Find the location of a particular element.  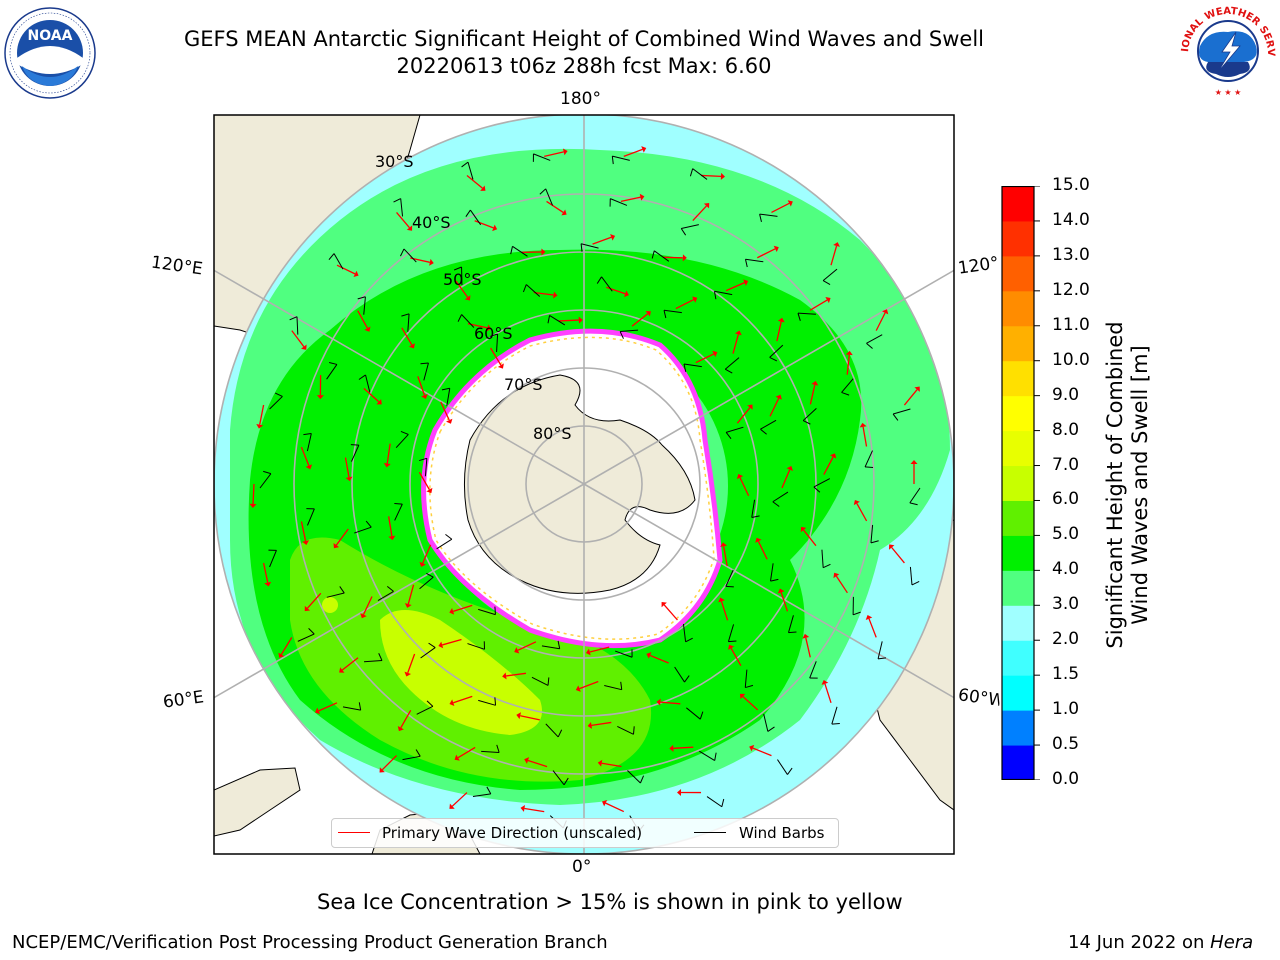

lat-label-80s: 80°S is located at coordinates (552, 433).